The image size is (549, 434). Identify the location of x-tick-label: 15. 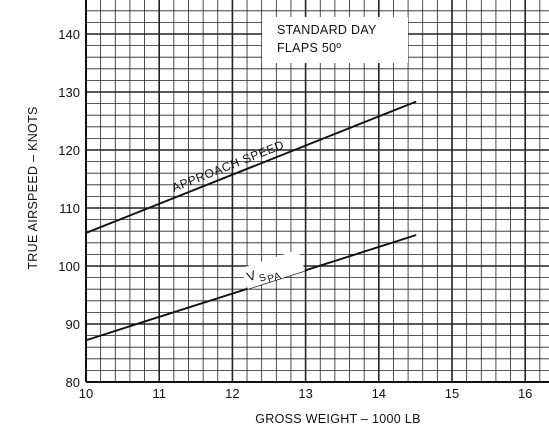
(452, 393).